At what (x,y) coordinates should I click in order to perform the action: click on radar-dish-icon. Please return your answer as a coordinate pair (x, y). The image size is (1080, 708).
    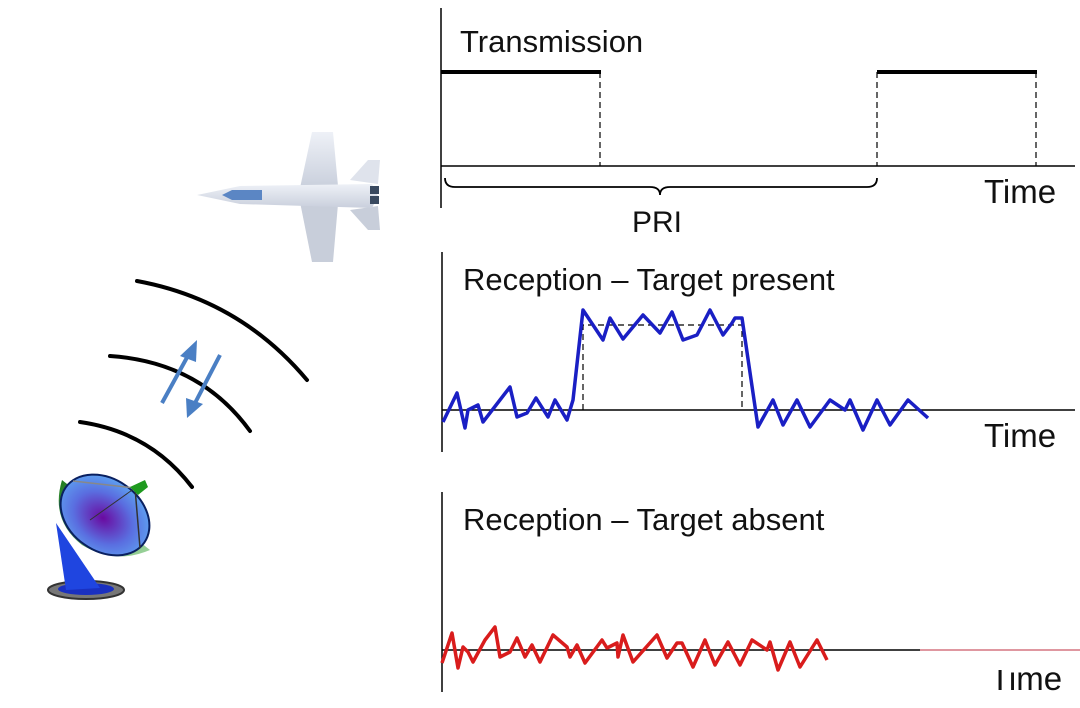
    Looking at the image, I should click on (99, 536).